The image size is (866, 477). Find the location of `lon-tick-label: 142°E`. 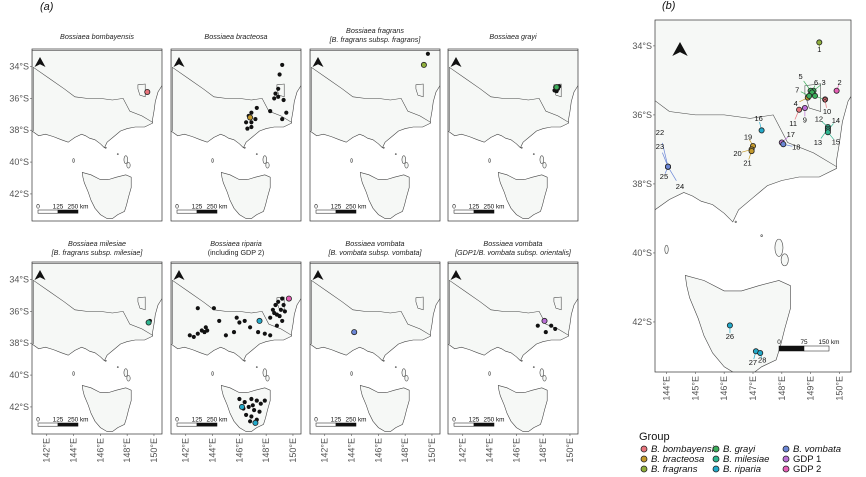

lon-tick-label: 142°E is located at coordinates (186, 450).